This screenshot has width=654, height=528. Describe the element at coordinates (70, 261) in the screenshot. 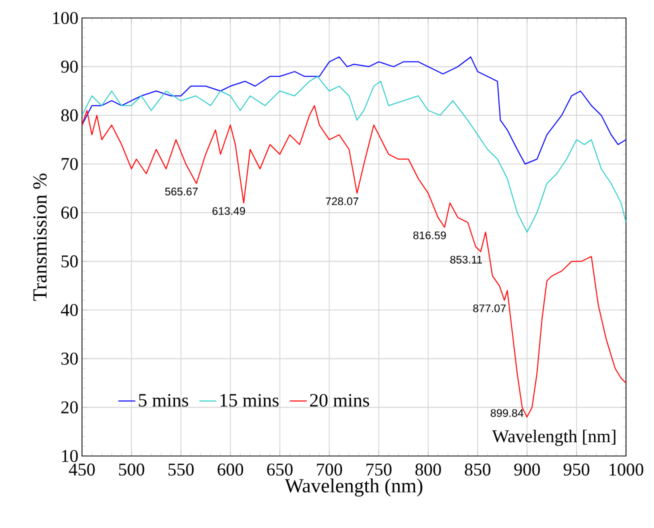

I see `y-tick-label: 50` at that location.